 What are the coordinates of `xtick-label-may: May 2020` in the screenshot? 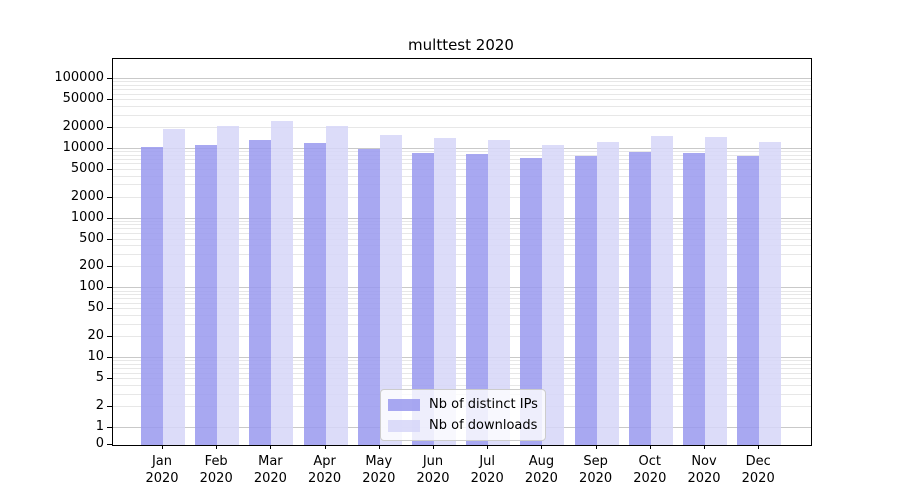 It's located at (379, 470).